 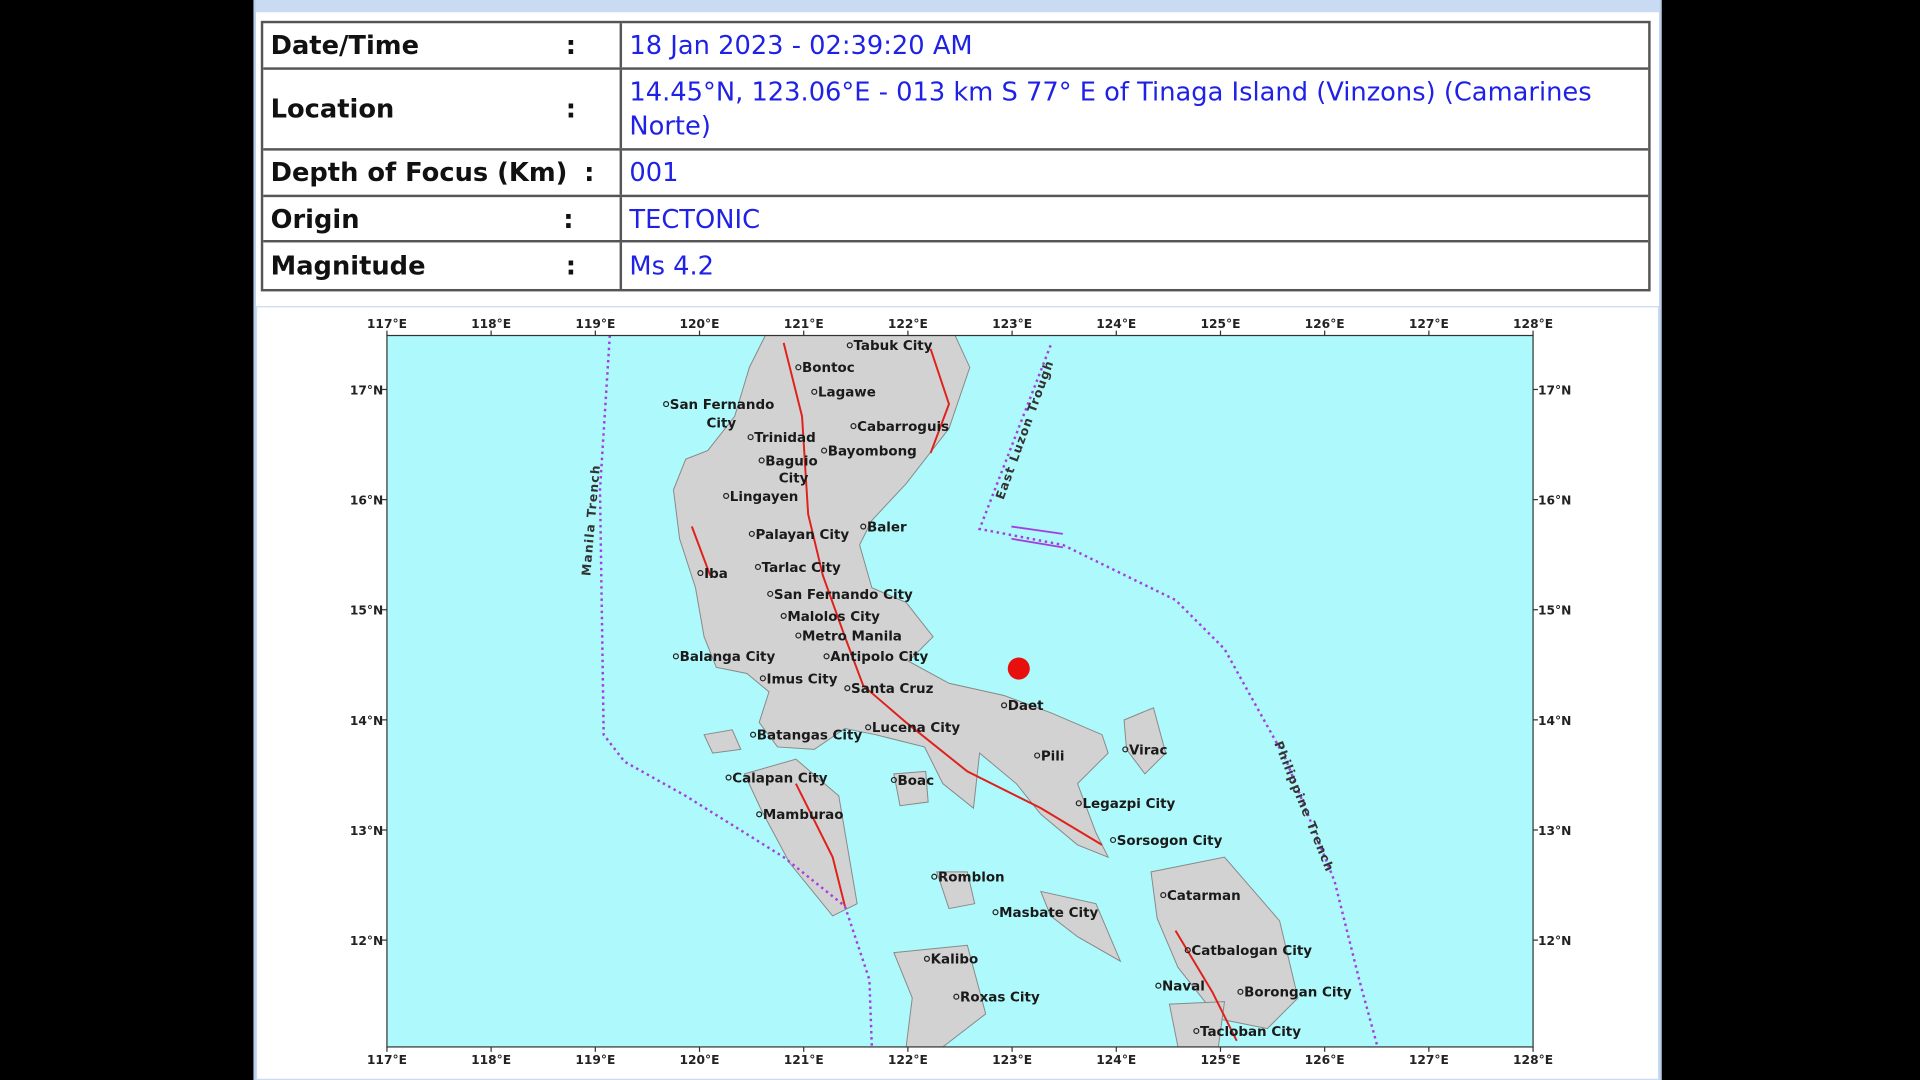 What do you see at coordinates (1037, 543) in the screenshot?
I see `arrow` at bounding box center [1037, 543].